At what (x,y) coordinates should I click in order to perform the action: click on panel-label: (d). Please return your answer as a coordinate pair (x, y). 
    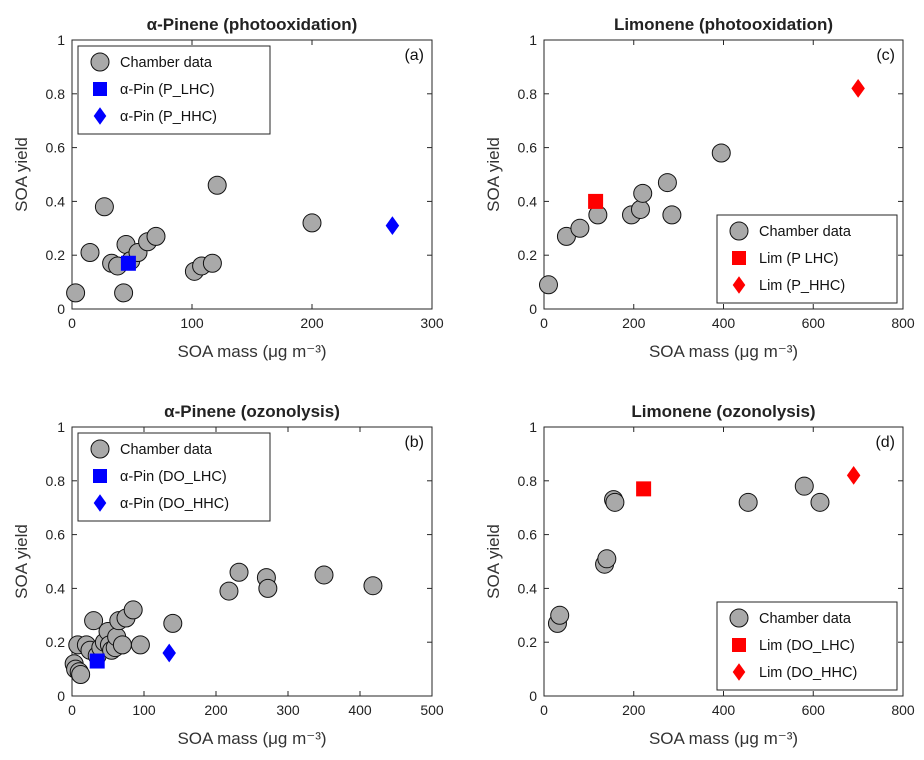
    Looking at the image, I should click on (885, 442).